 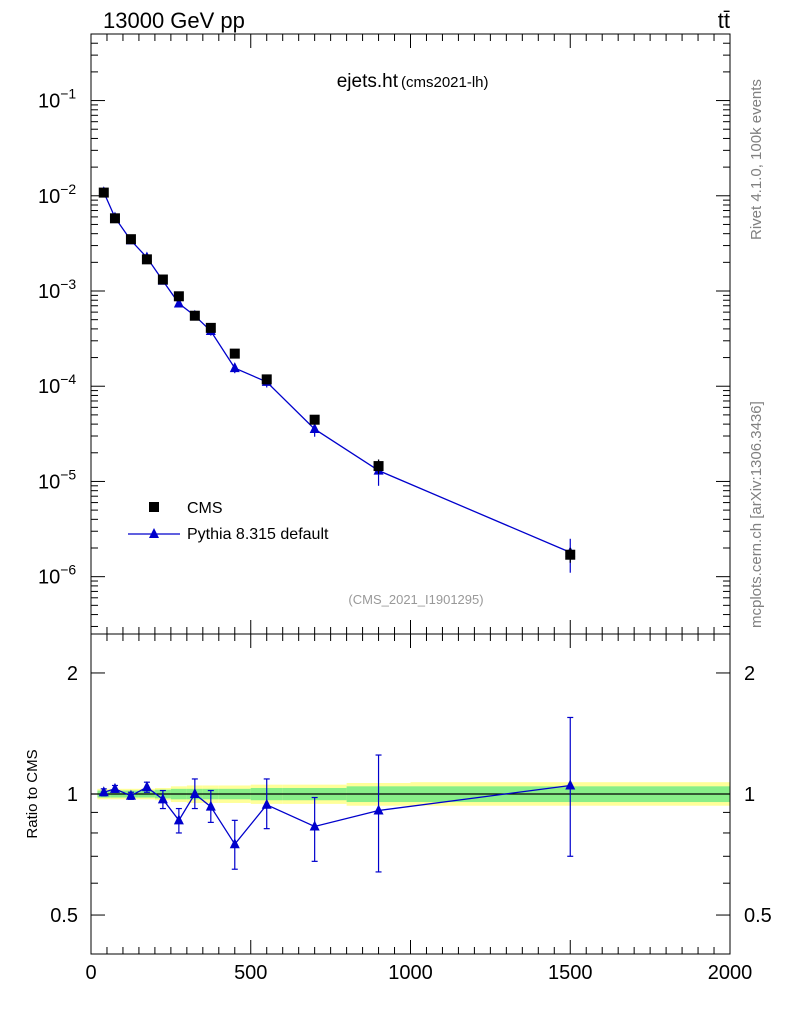 What do you see at coordinates (57, 194) in the screenshot?
I see `main-ytick-label: 10⁻²` at bounding box center [57, 194].